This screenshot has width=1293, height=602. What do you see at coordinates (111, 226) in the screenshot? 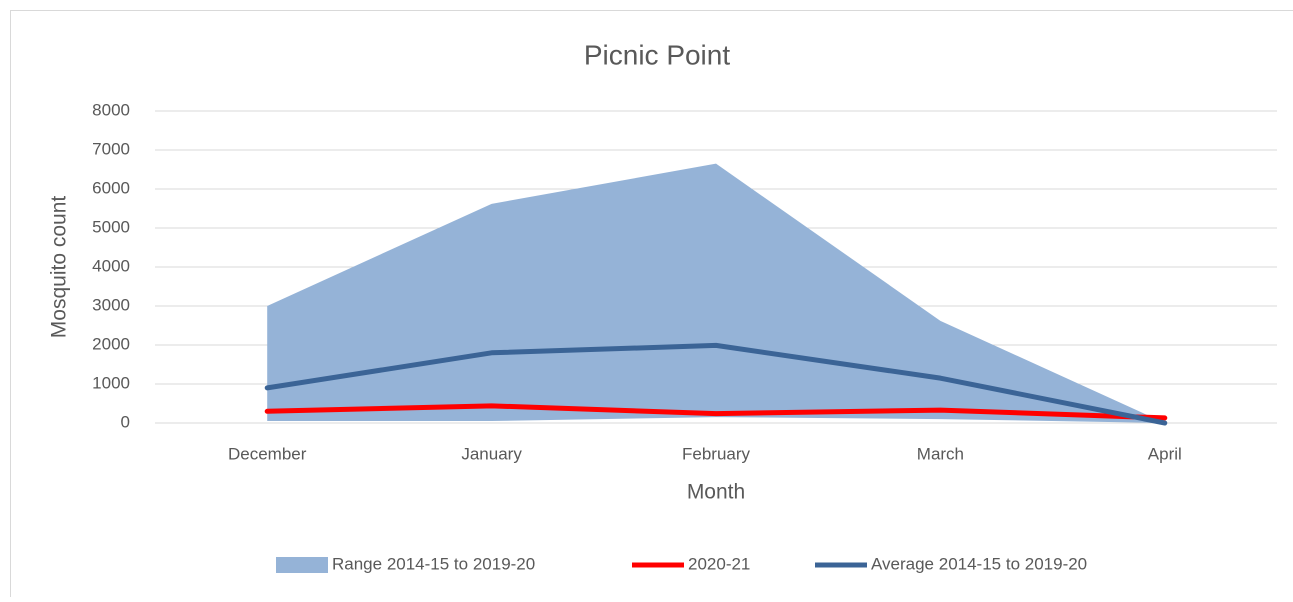
I see `y-tick-label: 5000` at bounding box center [111, 226].